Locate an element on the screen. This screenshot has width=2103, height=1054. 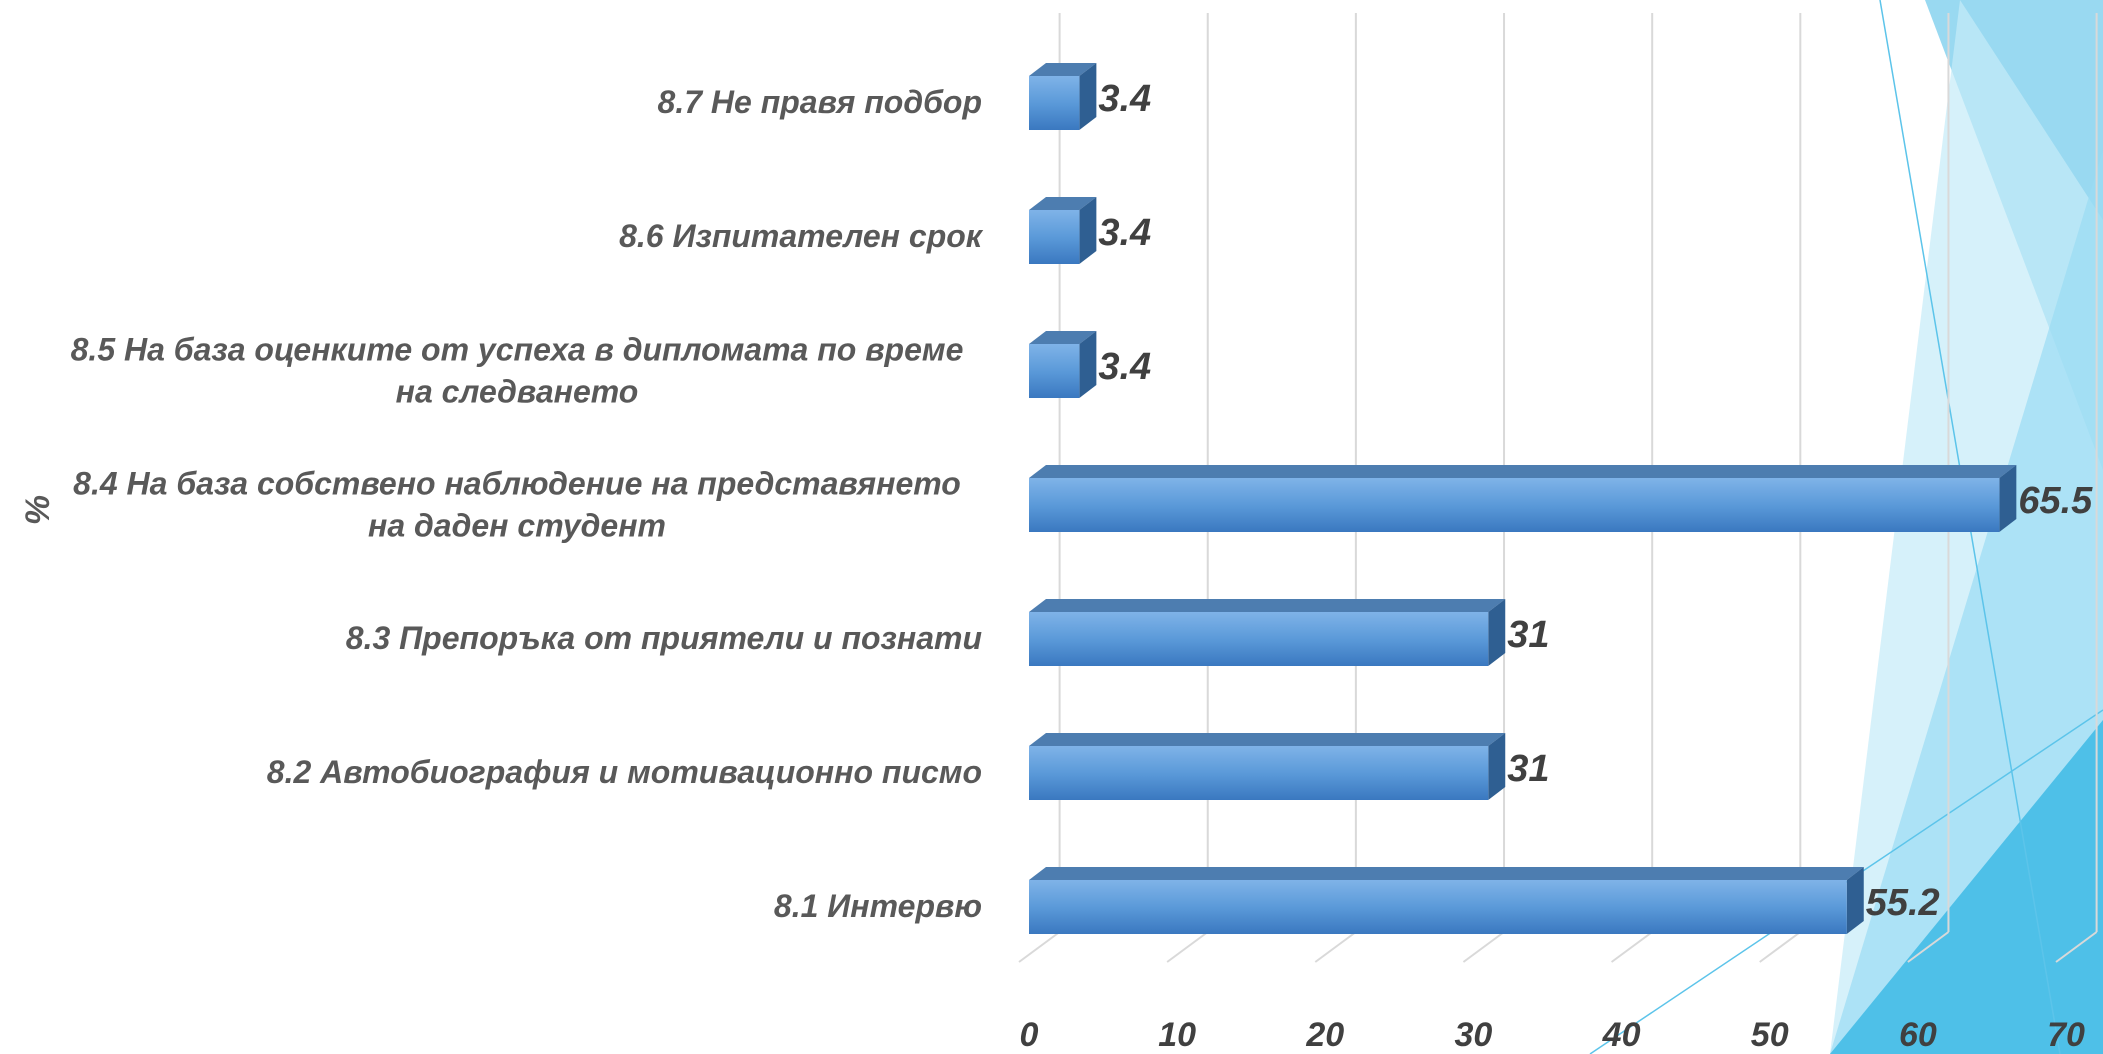
category-label: 8.3 Препоръка от приятели и познати is located at coordinates (663, 638).